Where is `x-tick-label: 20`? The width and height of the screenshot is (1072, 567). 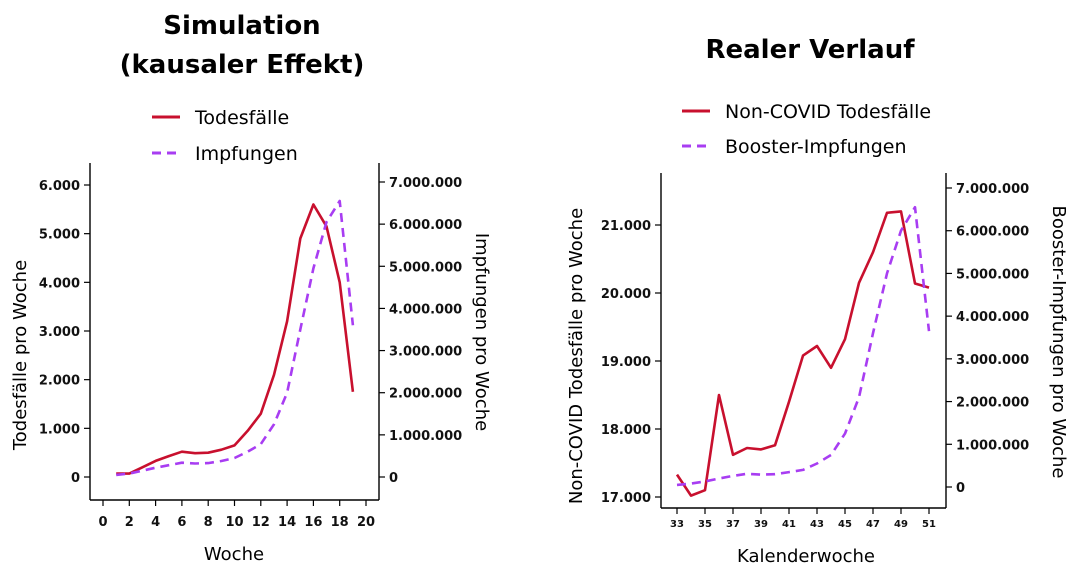 x-tick-label: 20 is located at coordinates (366, 522).